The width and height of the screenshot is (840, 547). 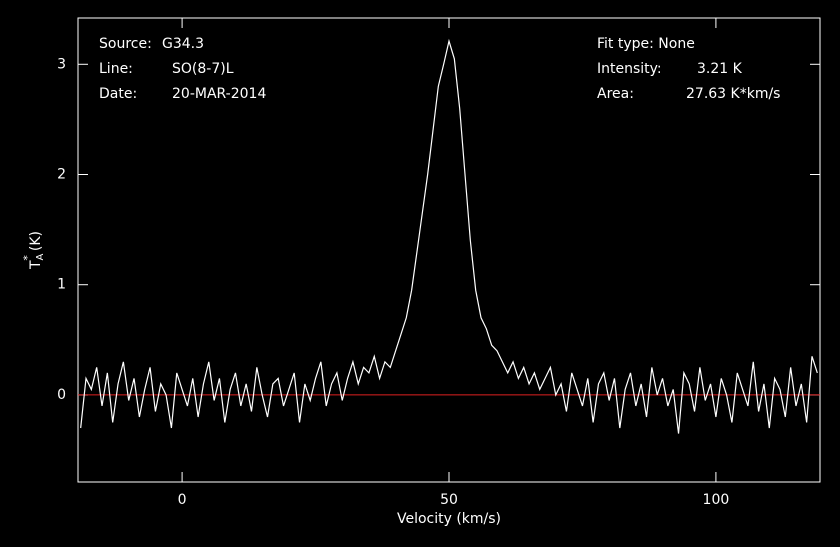 What do you see at coordinates (615, 94) in the screenshot?
I see `annotation: Area:` at bounding box center [615, 94].